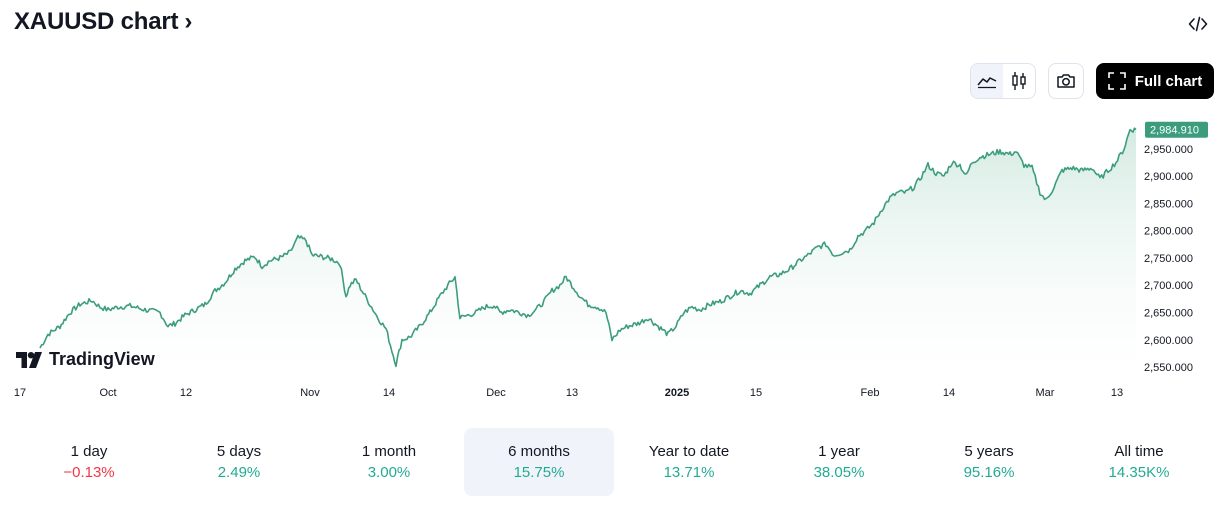  I want to click on x-tick-label: Dec, so click(496, 393).